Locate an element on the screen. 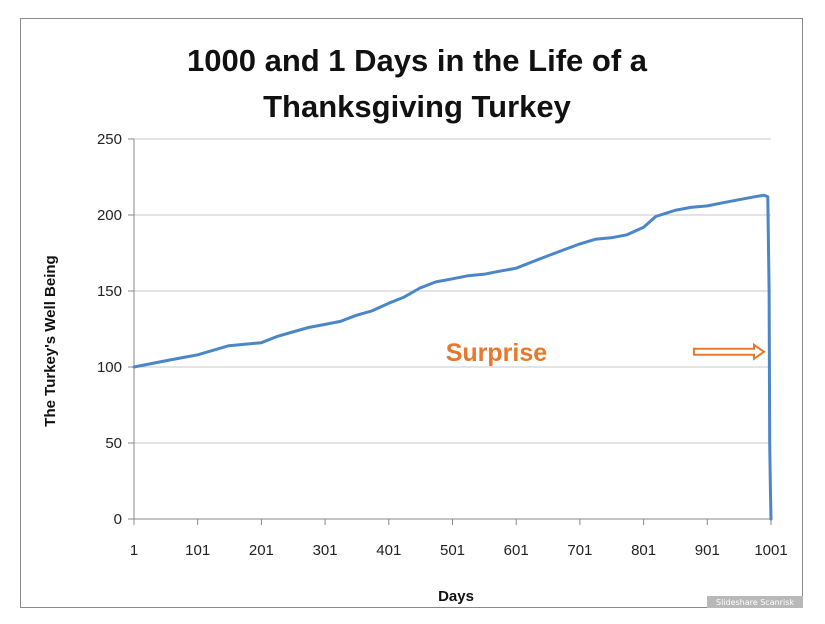 This screenshot has height=624, width=825. x-tick-label: 1001 is located at coordinates (770, 550).